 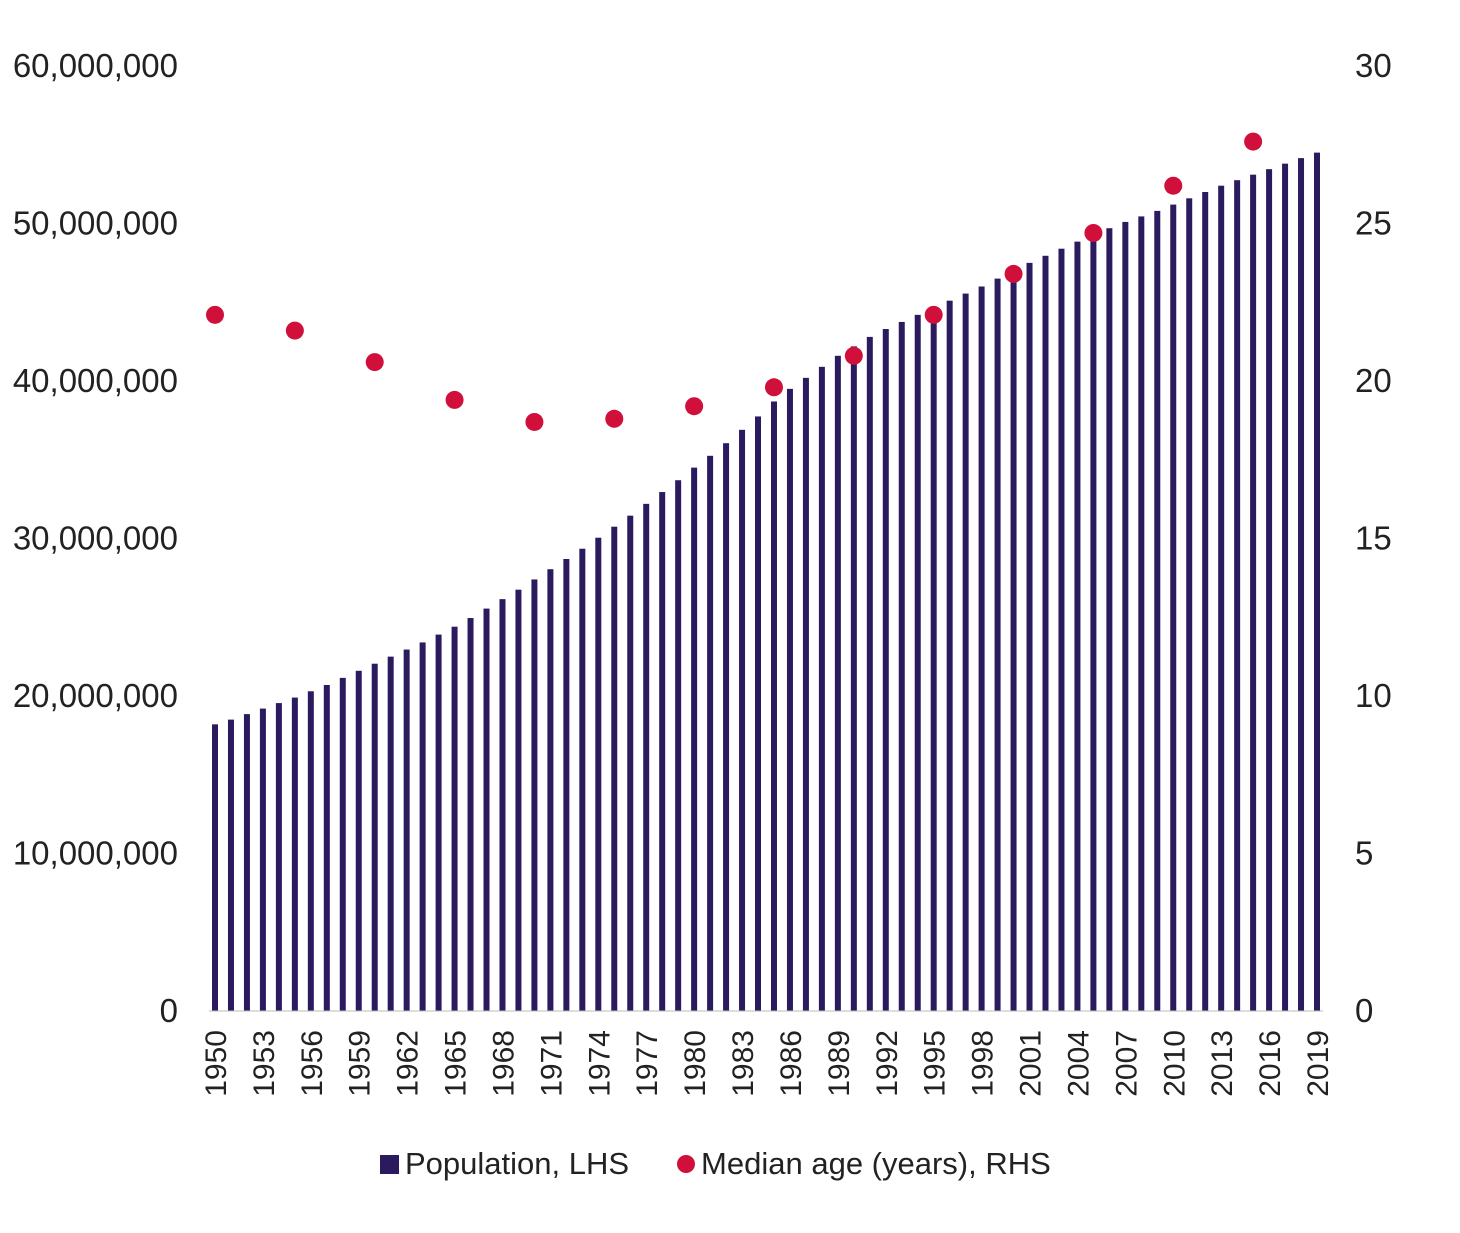 I want to click on y-right-tick-label: 10, so click(x=1373, y=695).